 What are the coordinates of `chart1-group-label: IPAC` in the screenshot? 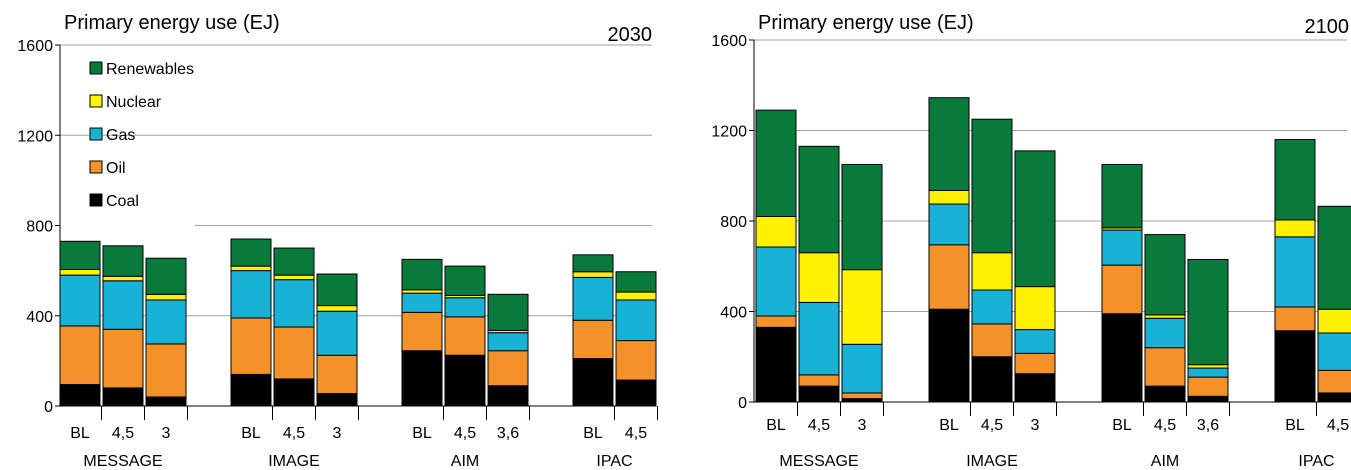 It's located at (614, 461).